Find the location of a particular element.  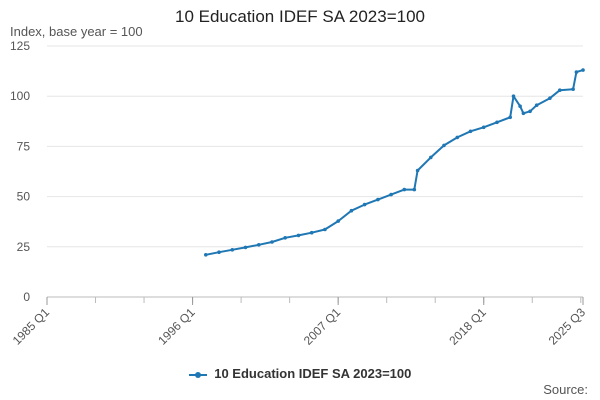

y-tick-label: 0 is located at coordinates (26, 297).